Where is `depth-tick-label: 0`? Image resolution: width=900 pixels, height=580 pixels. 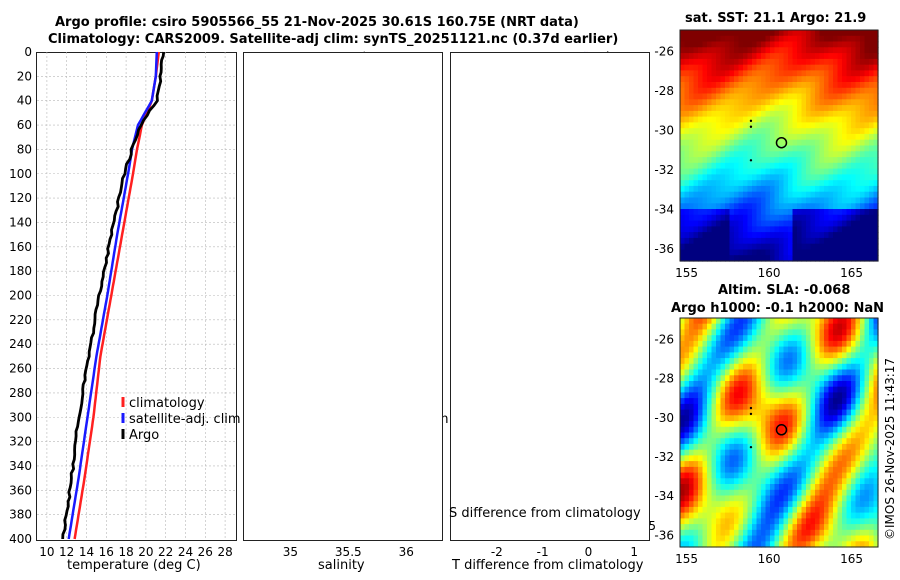 depth-tick-label: 0 is located at coordinates (28, 52).